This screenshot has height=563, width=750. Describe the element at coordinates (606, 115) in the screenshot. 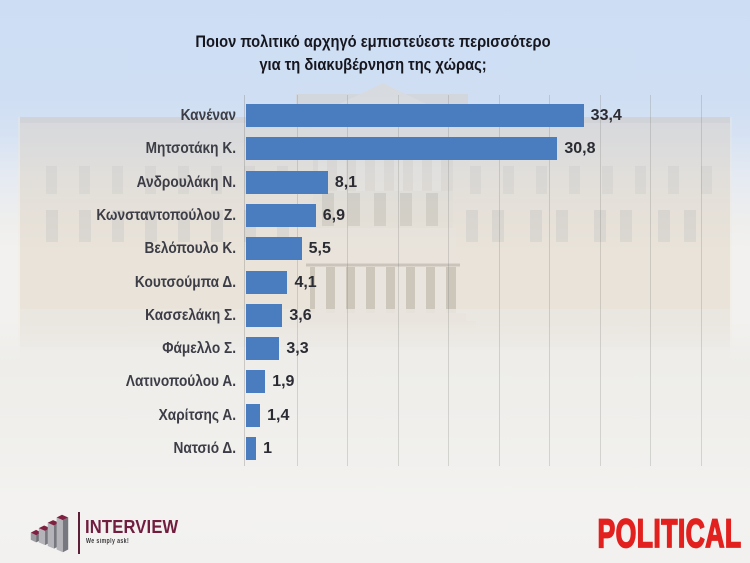

I see `value-label: 33,4` at that location.